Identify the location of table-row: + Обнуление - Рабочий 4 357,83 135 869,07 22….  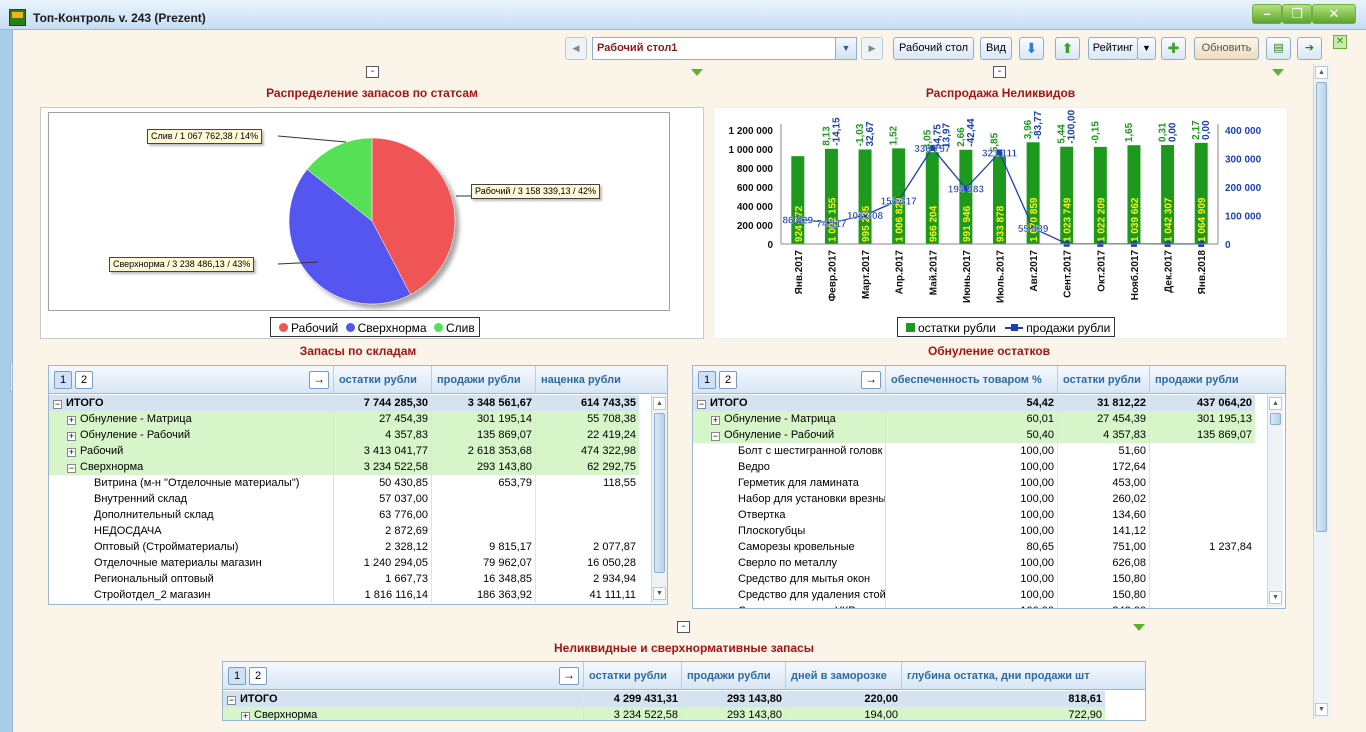
(344, 435).